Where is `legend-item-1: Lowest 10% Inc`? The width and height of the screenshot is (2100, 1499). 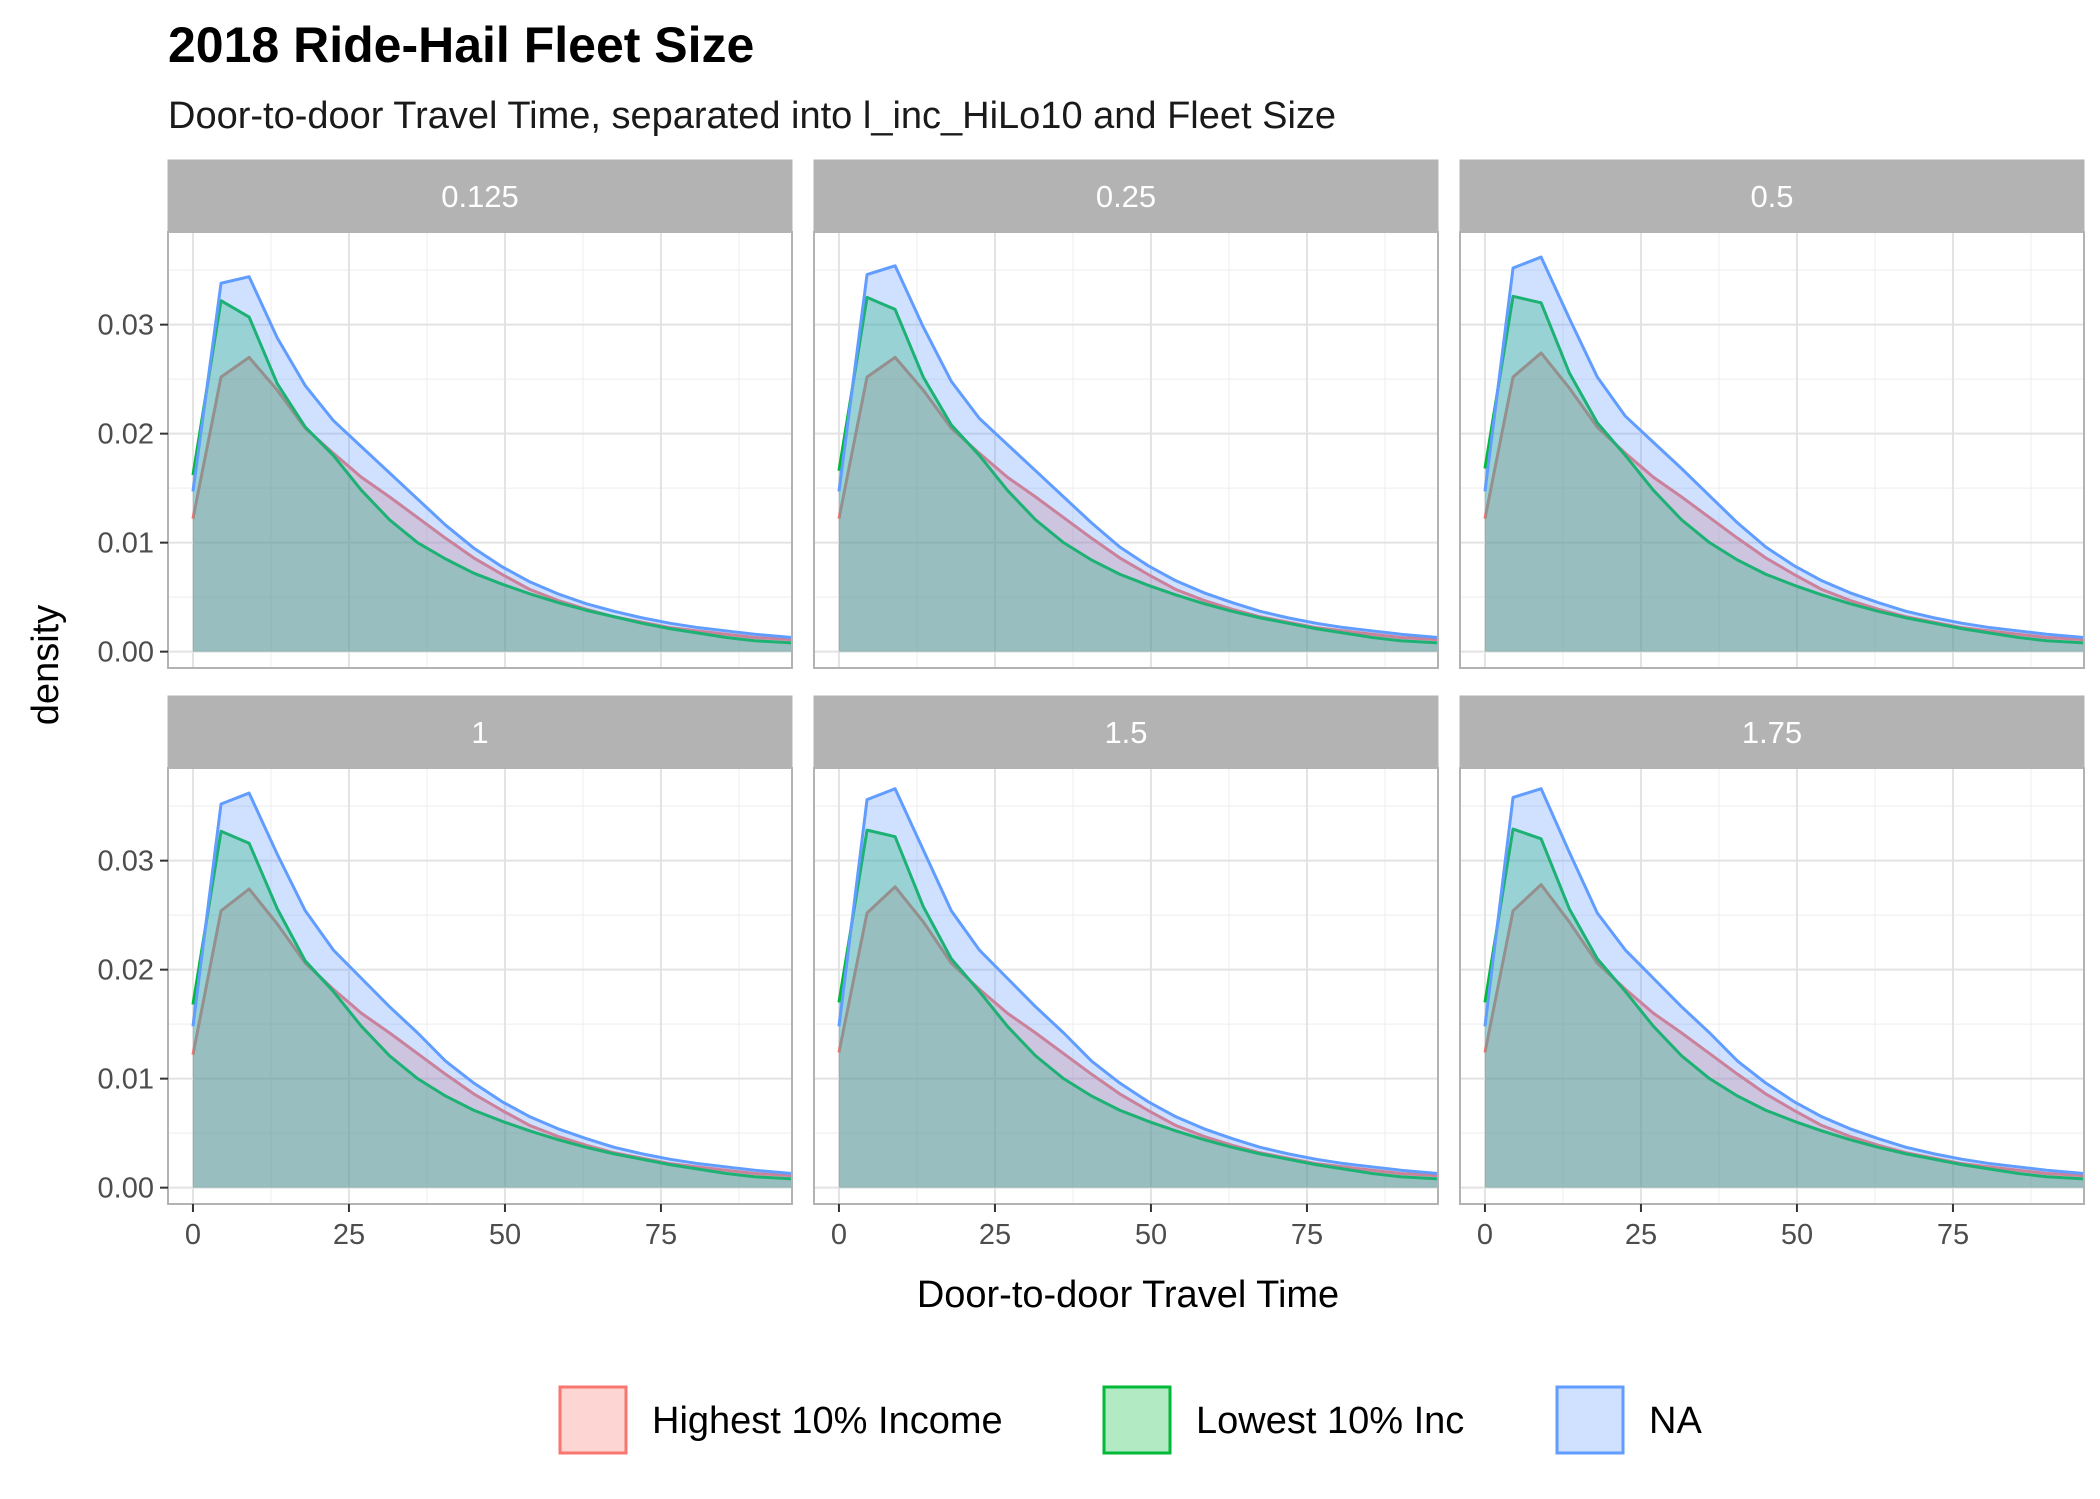 legend-item-1: Lowest 10% Inc is located at coordinates (1283, 1420).